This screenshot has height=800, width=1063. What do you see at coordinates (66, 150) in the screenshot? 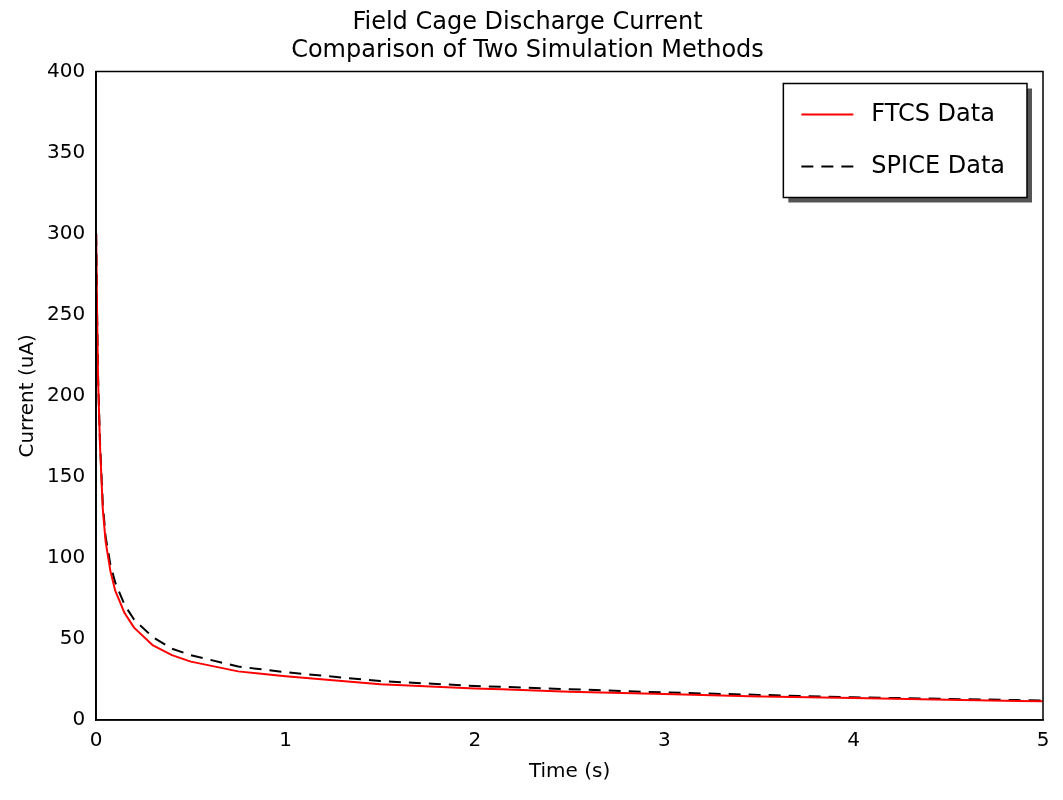
I see `y-tick-label: 350` at bounding box center [66, 150].